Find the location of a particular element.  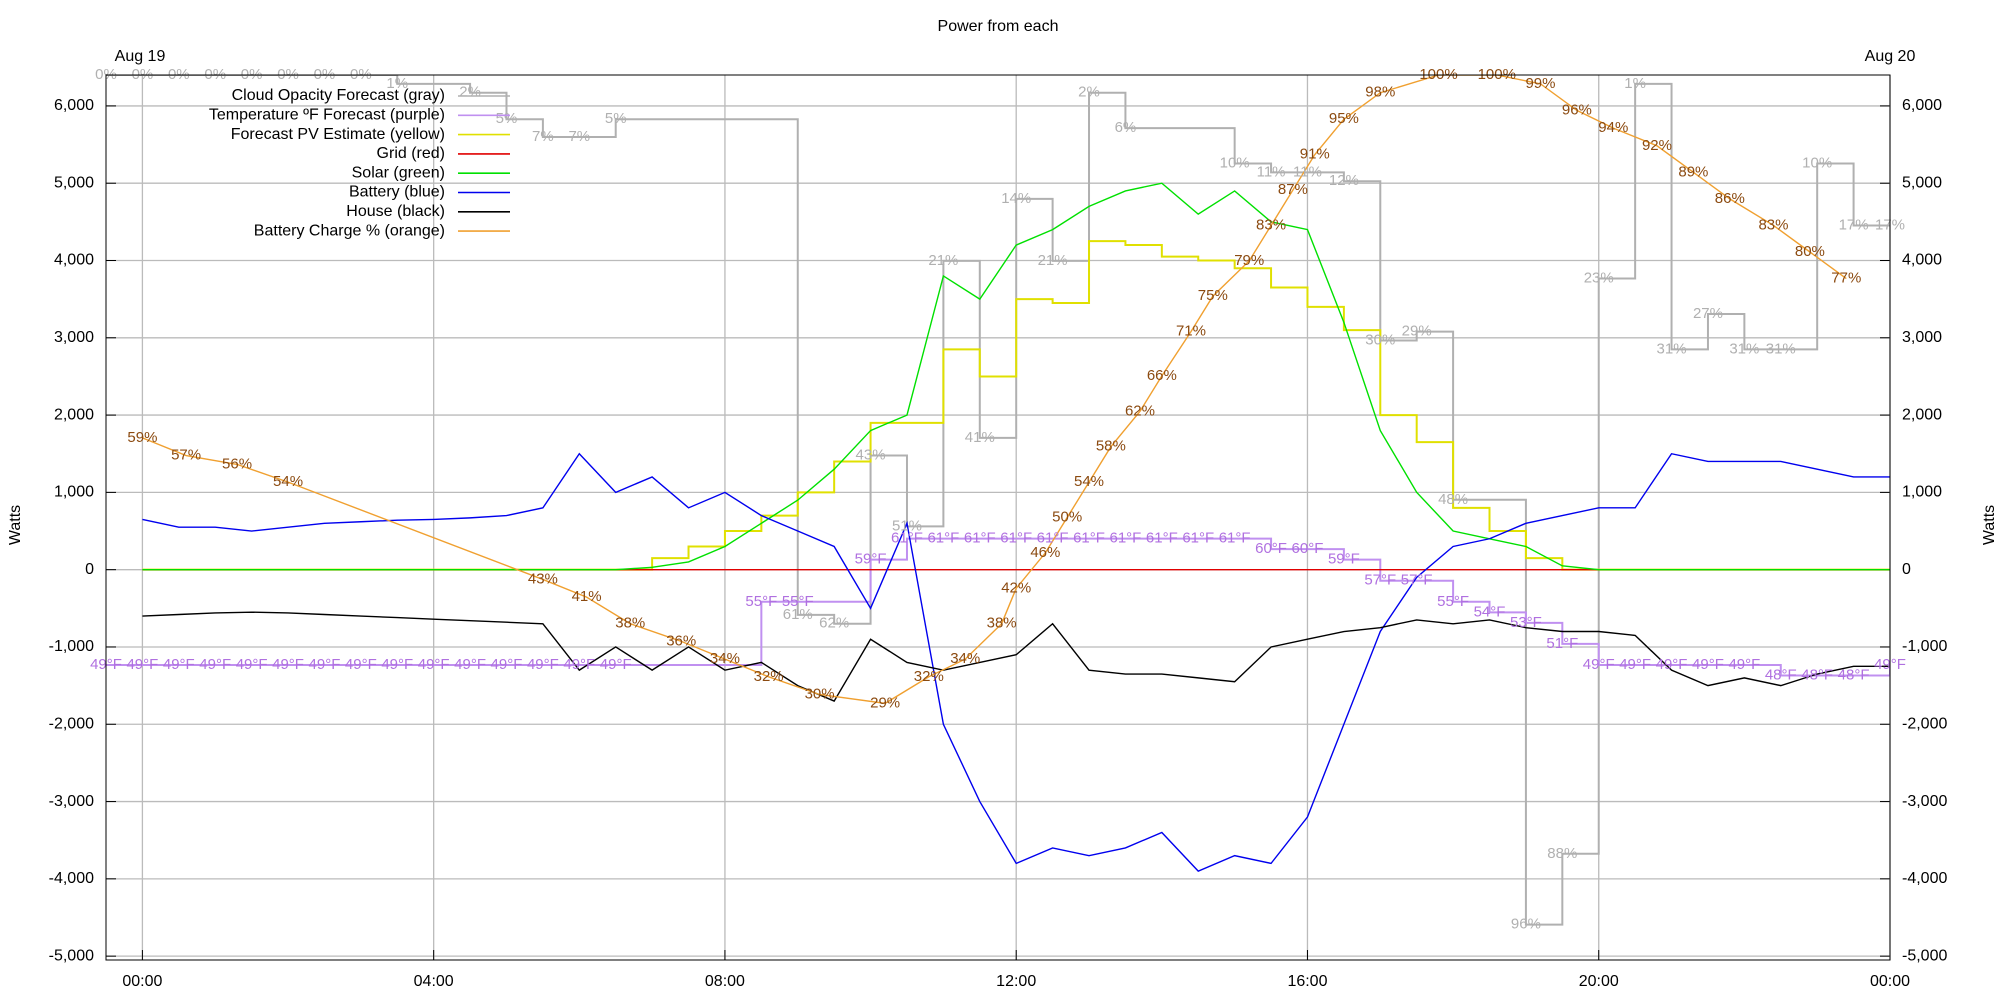

date-label: Aug 19 is located at coordinates (140, 56).